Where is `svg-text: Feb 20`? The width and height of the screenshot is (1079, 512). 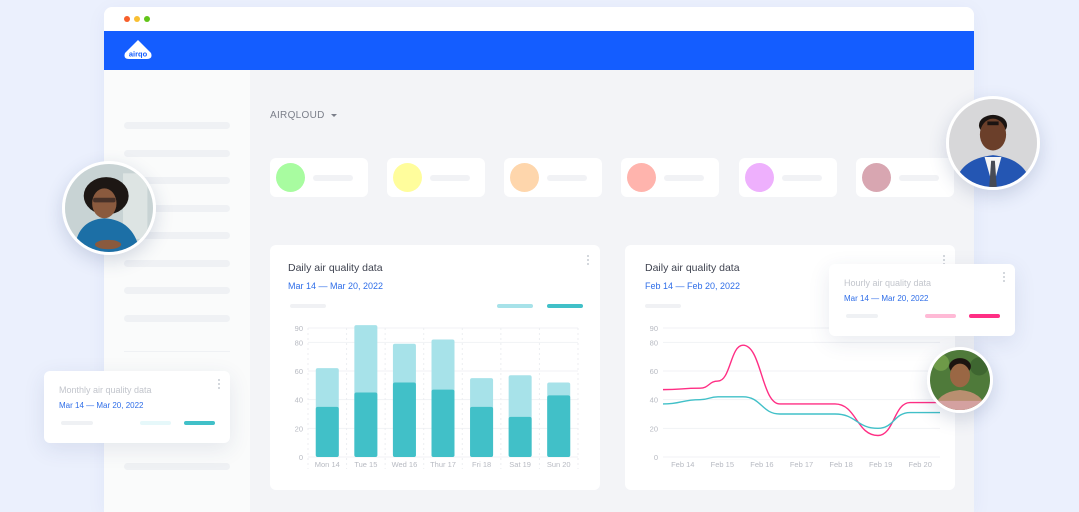 svg-text: Feb 20 is located at coordinates (920, 464).